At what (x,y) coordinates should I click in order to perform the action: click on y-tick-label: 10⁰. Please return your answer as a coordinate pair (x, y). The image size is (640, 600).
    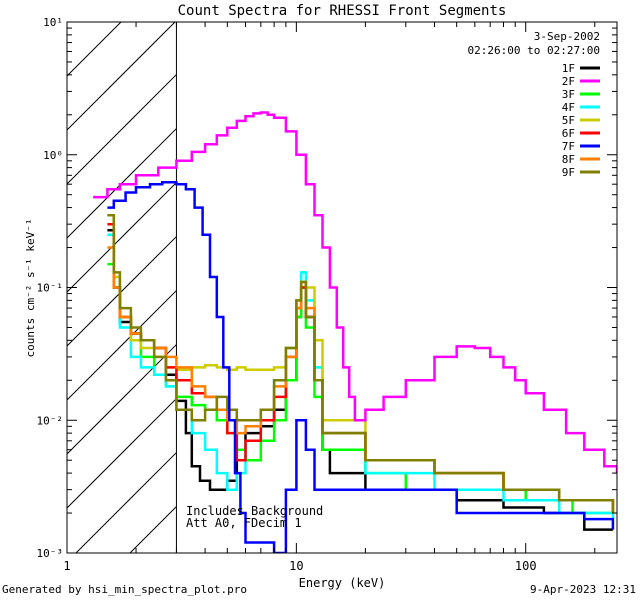
    Looking at the image, I should click on (53, 155).